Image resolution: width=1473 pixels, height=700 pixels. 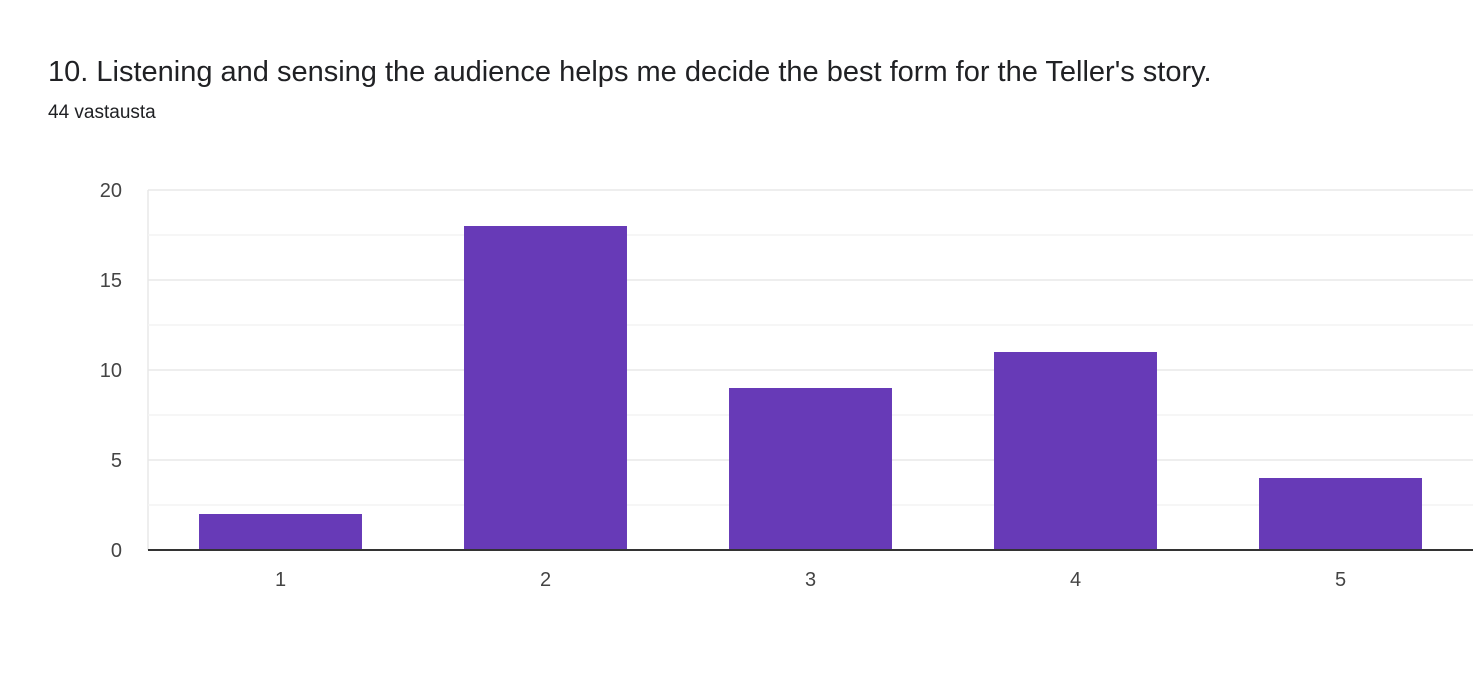 What do you see at coordinates (111, 371) in the screenshot?
I see `y-tick-label: 10` at bounding box center [111, 371].